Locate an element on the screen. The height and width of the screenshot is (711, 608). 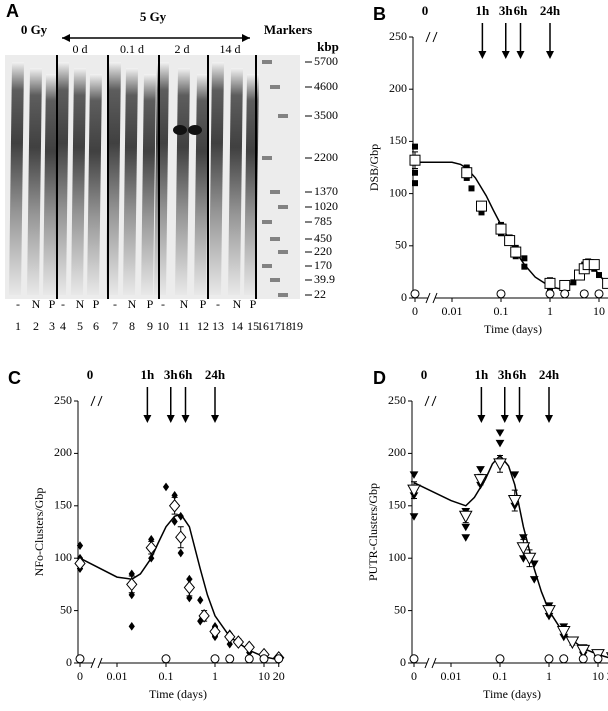
lane-number: 9 is located at coordinates (150, 326).